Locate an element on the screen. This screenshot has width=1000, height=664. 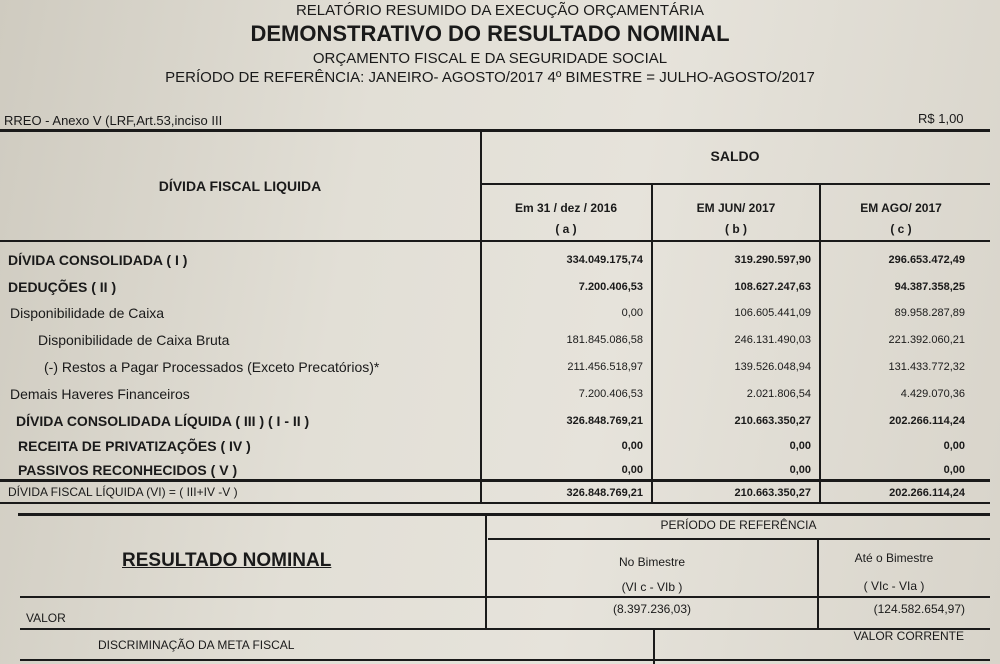
row-value: 108.627.247,63 is located at coordinates (772, 287).